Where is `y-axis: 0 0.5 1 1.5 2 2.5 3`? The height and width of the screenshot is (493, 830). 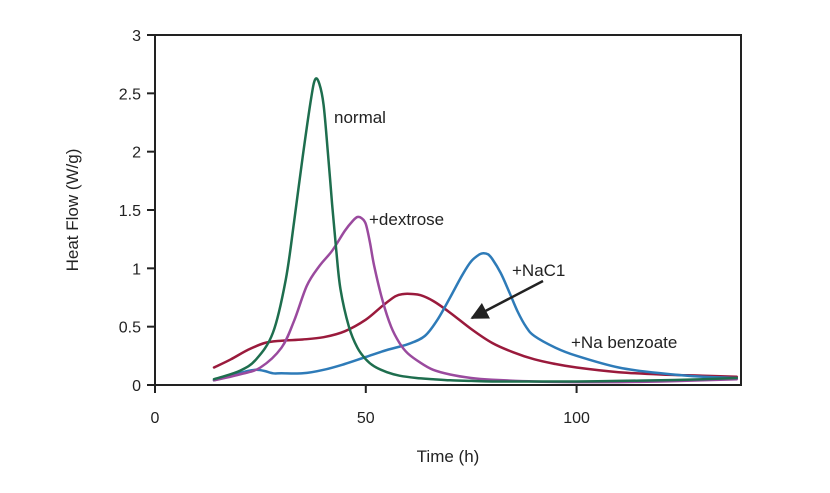 y-axis: 0 0.5 1 1.5 2 2.5 3 is located at coordinates (137, 211).